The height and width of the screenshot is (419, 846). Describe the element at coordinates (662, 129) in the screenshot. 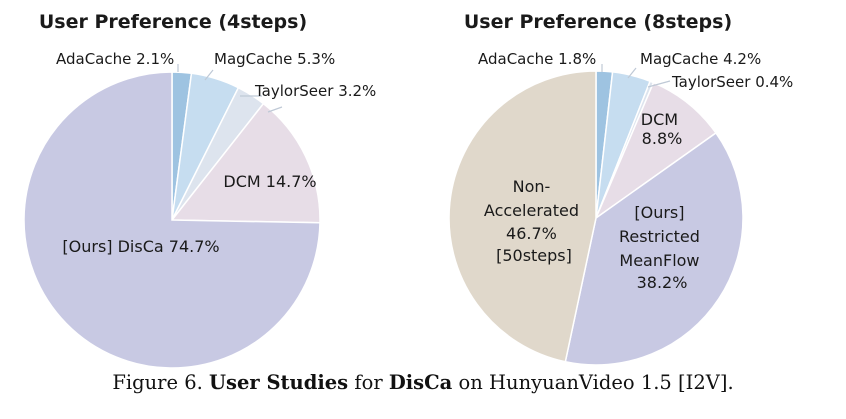

I see `slice-label-dcm-8steps: DCM 8.8%` at that location.